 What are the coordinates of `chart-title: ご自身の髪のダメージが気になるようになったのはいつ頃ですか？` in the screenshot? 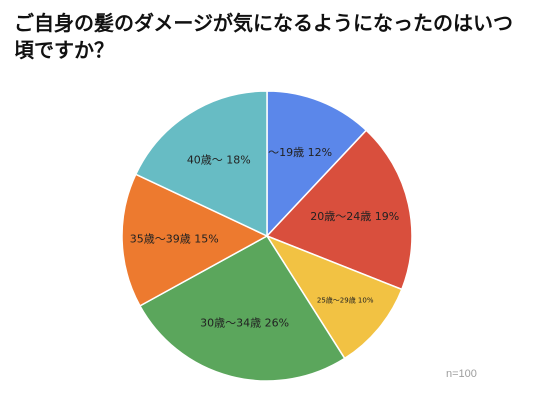 It's located at (263, 36).